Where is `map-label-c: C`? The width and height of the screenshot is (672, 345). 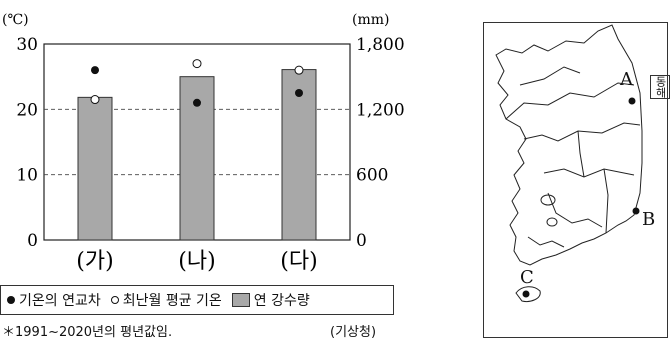 map-label-c: C is located at coordinates (527, 277).